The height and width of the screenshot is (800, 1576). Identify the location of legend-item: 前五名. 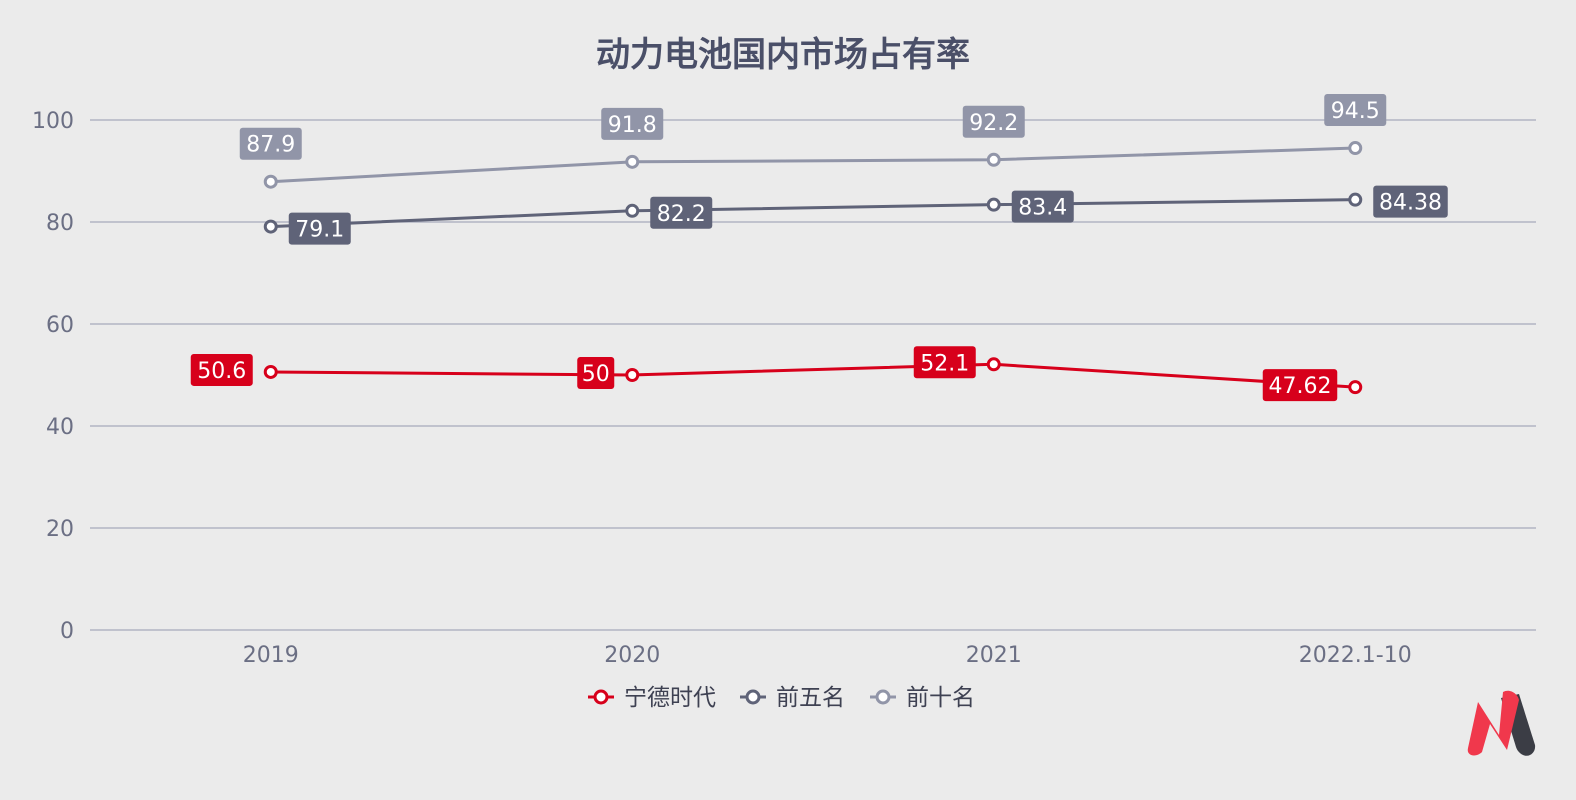
(792, 698).